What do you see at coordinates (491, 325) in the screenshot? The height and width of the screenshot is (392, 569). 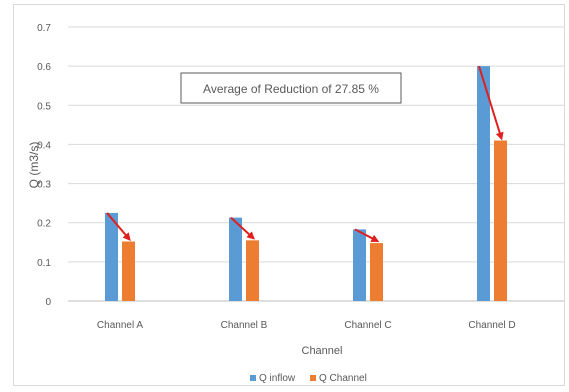 I see `x-tick-label: Channel D` at bounding box center [491, 325].